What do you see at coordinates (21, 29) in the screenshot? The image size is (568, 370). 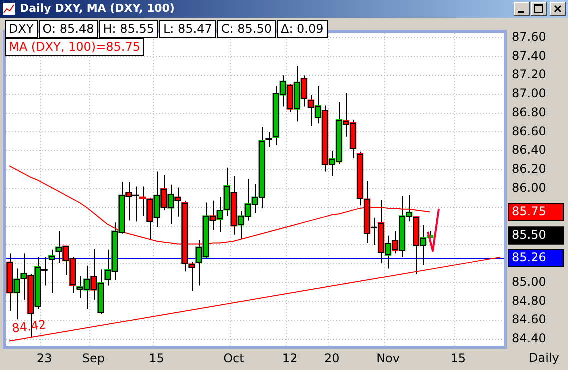 I see `annotation: DXY` at bounding box center [21, 29].